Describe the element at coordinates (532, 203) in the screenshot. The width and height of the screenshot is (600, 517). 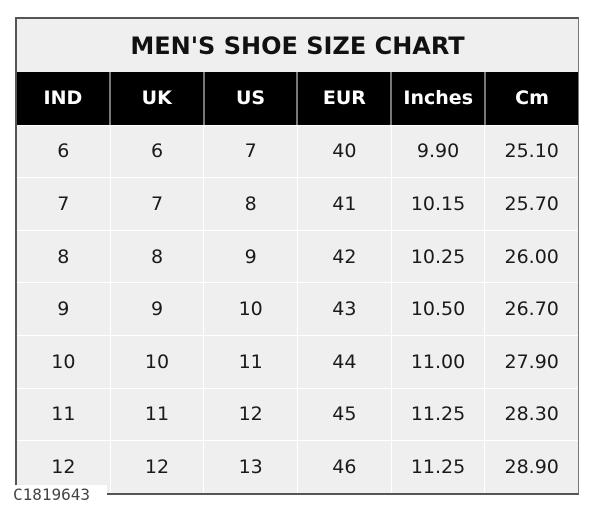
I see `table-cell: 25.70` at that location.